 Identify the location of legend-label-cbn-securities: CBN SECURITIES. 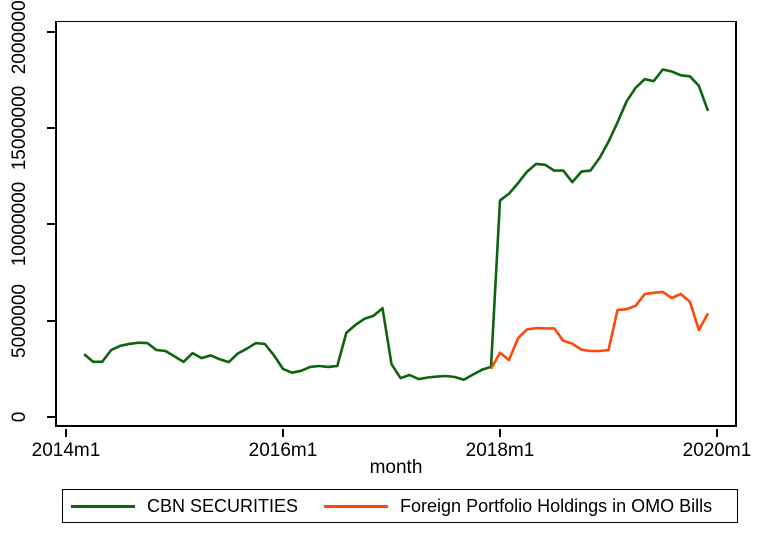
(223, 505).